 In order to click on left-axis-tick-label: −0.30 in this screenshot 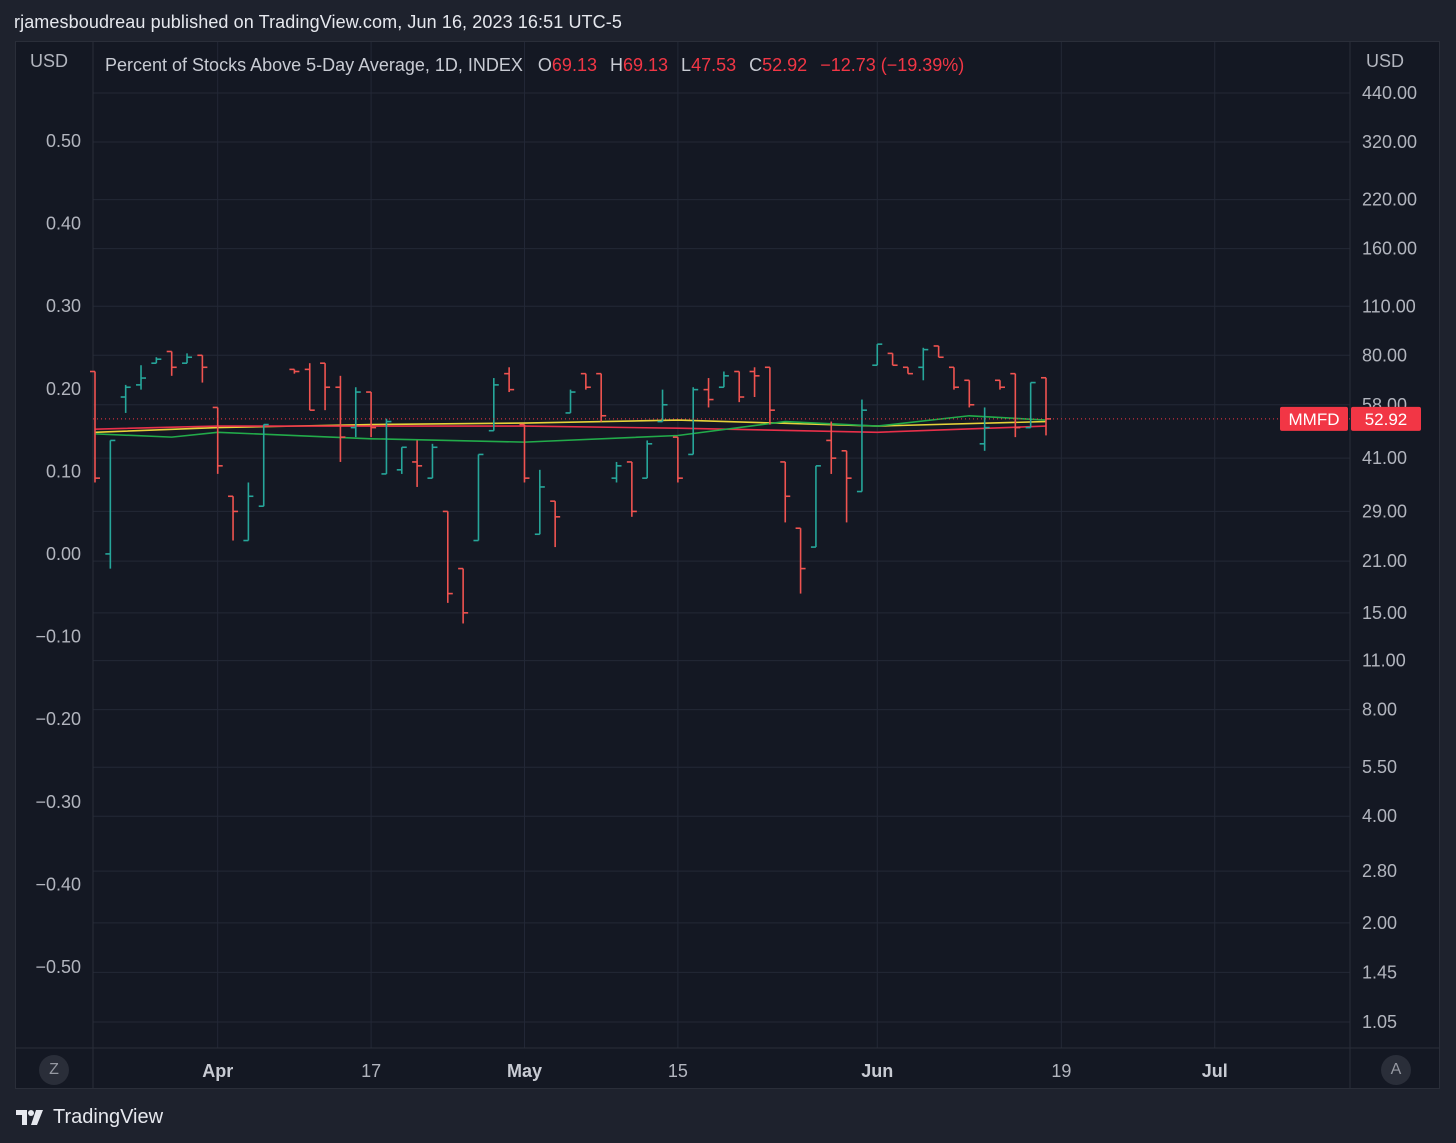, I will do `click(58, 802)`.